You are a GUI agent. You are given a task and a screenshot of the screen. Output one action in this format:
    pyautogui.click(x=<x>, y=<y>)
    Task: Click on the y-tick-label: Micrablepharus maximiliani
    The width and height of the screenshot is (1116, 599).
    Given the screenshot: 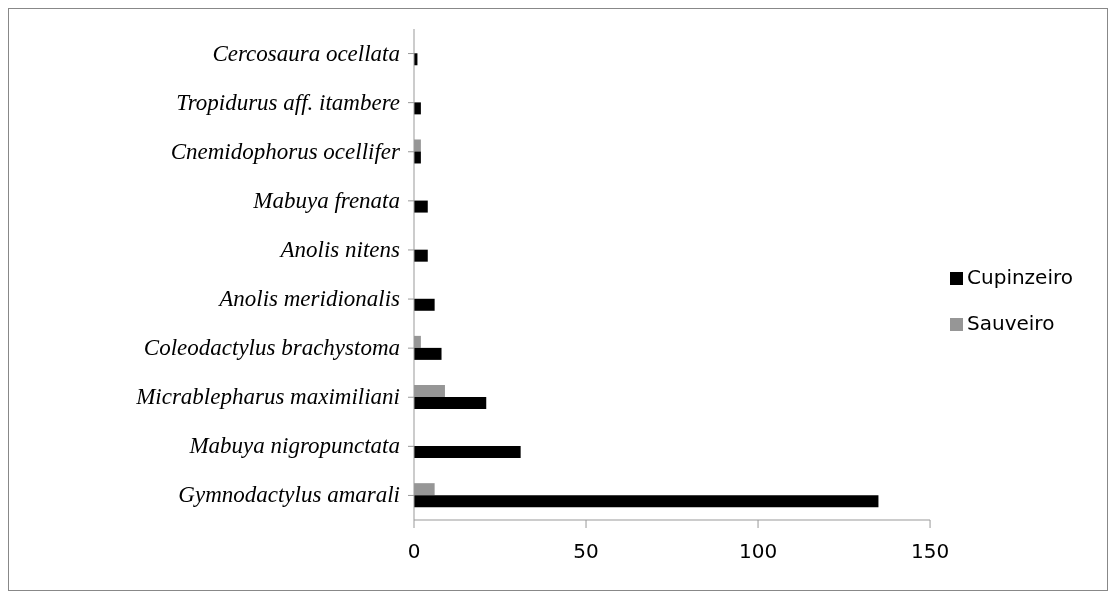 What is the action you would take?
    pyautogui.click(x=267, y=397)
    